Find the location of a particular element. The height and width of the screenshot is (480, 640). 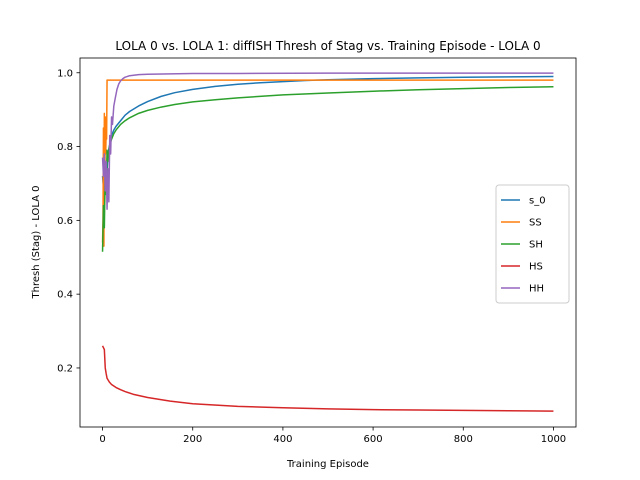

y-tick-label: 0.6 is located at coordinates (65, 221).